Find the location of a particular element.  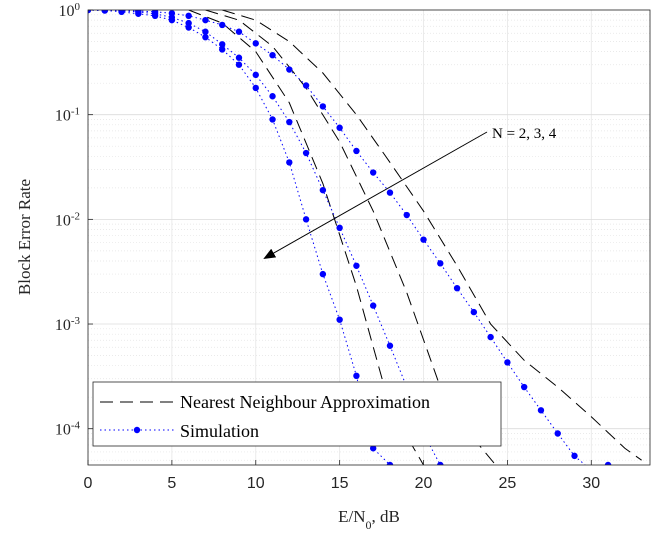

annotation-text: N = 2, 3, 4 is located at coordinates (524, 134).